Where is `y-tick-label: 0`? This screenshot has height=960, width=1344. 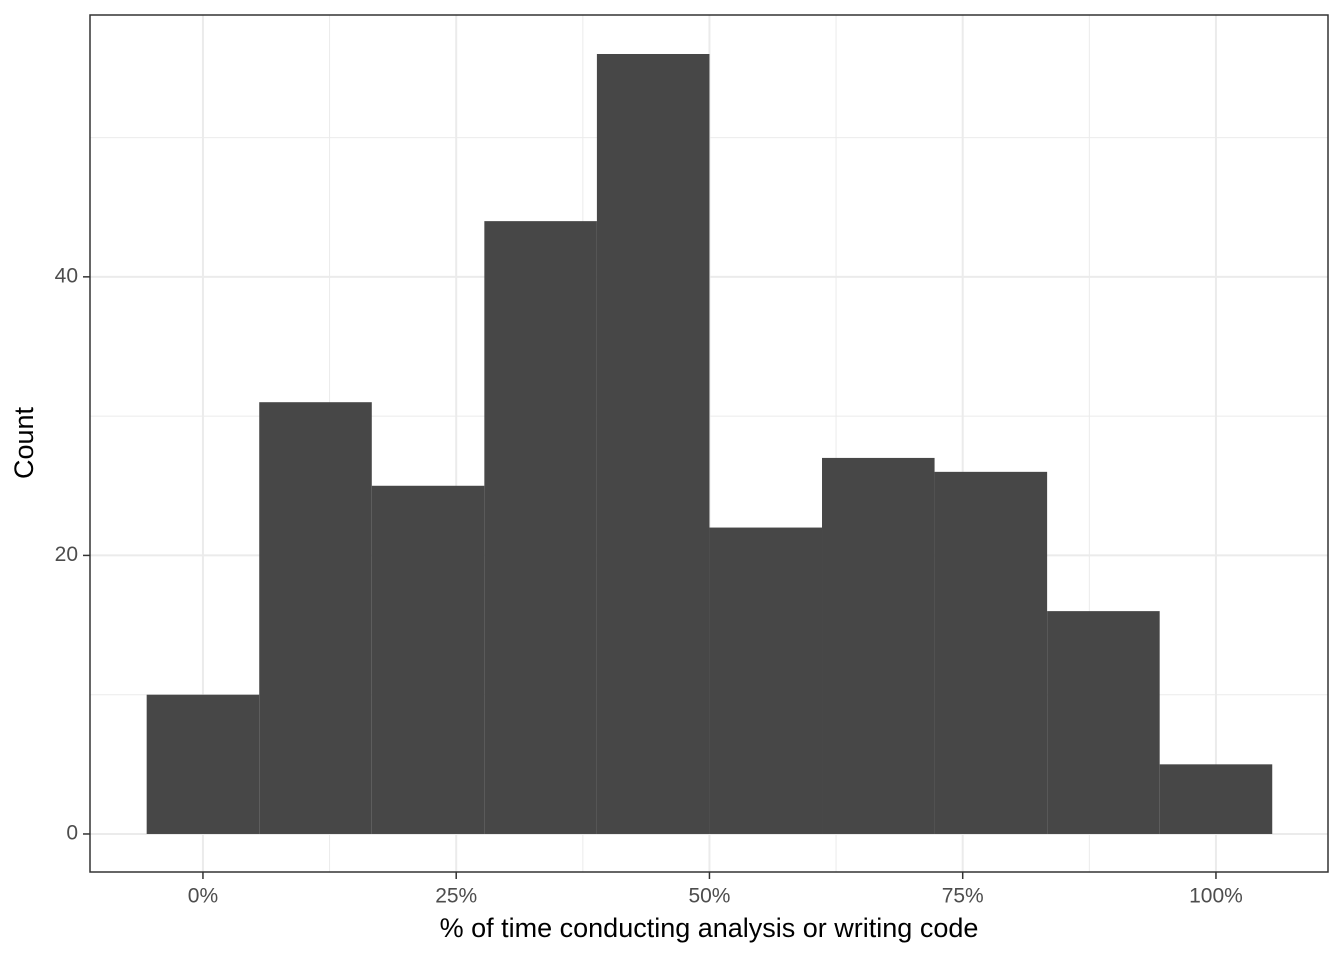
y-tick-label: 0 is located at coordinates (72, 833).